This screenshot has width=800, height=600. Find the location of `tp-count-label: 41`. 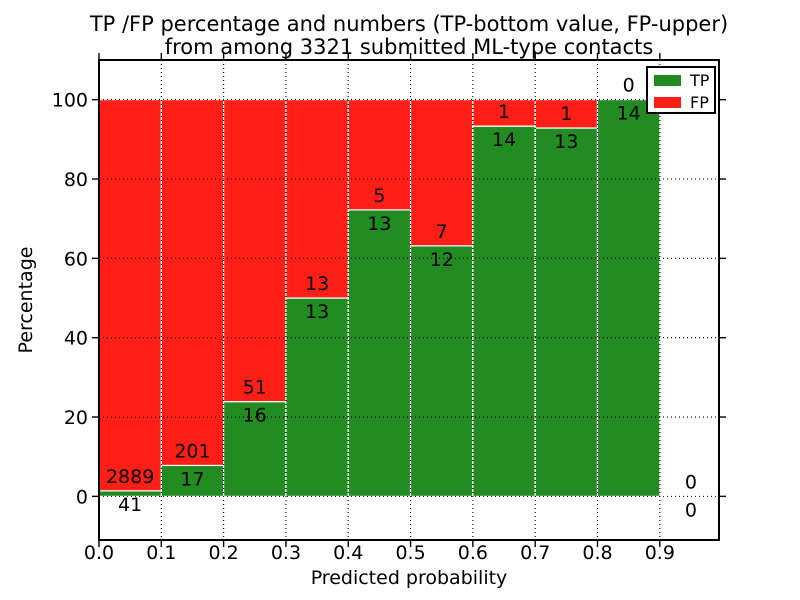

tp-count-label: 41 is located at coordinates (130, 505).